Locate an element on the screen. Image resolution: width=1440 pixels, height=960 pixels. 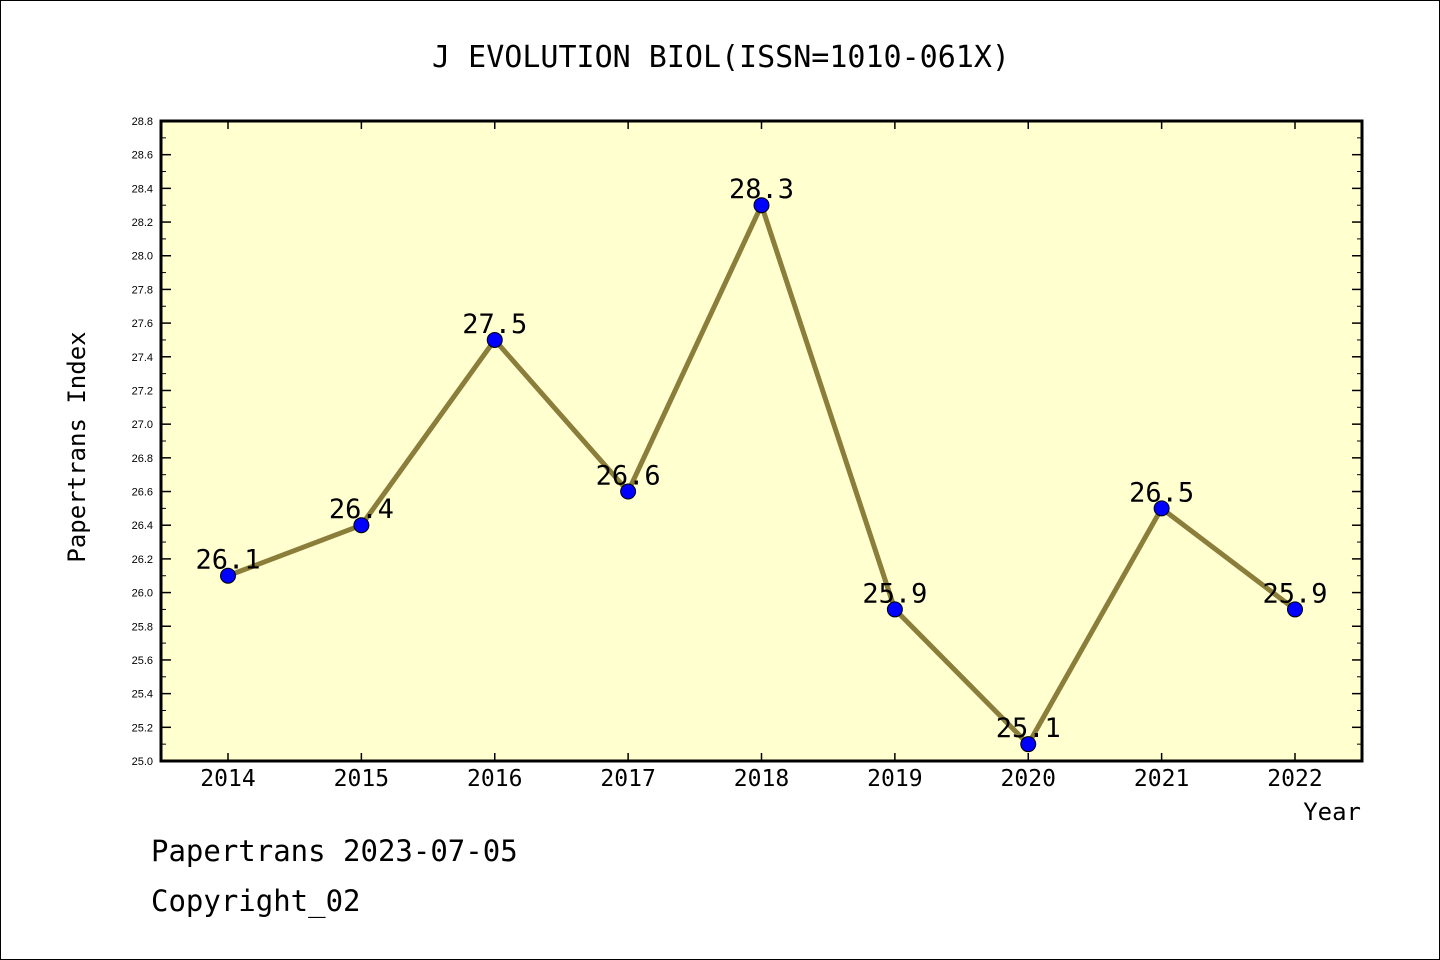
data-label: 26.5 is located at coordinates (1161, 492).